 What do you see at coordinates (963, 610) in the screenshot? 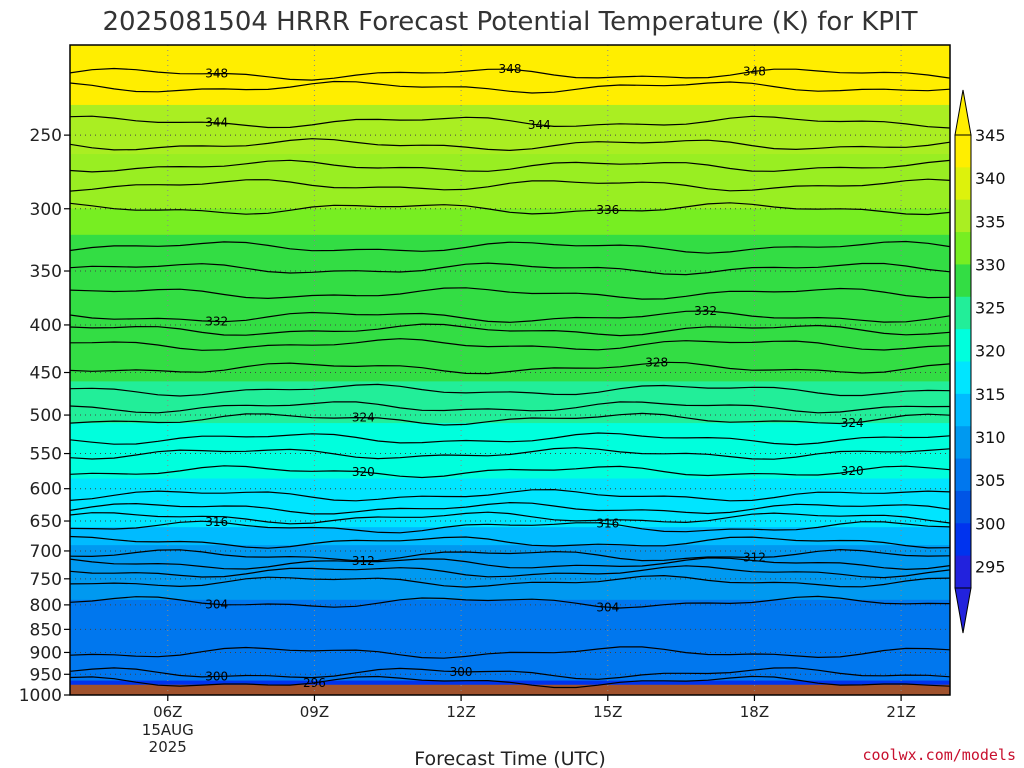
I see `colorbar-arrow-bottom` at bounding box center [963, 610].